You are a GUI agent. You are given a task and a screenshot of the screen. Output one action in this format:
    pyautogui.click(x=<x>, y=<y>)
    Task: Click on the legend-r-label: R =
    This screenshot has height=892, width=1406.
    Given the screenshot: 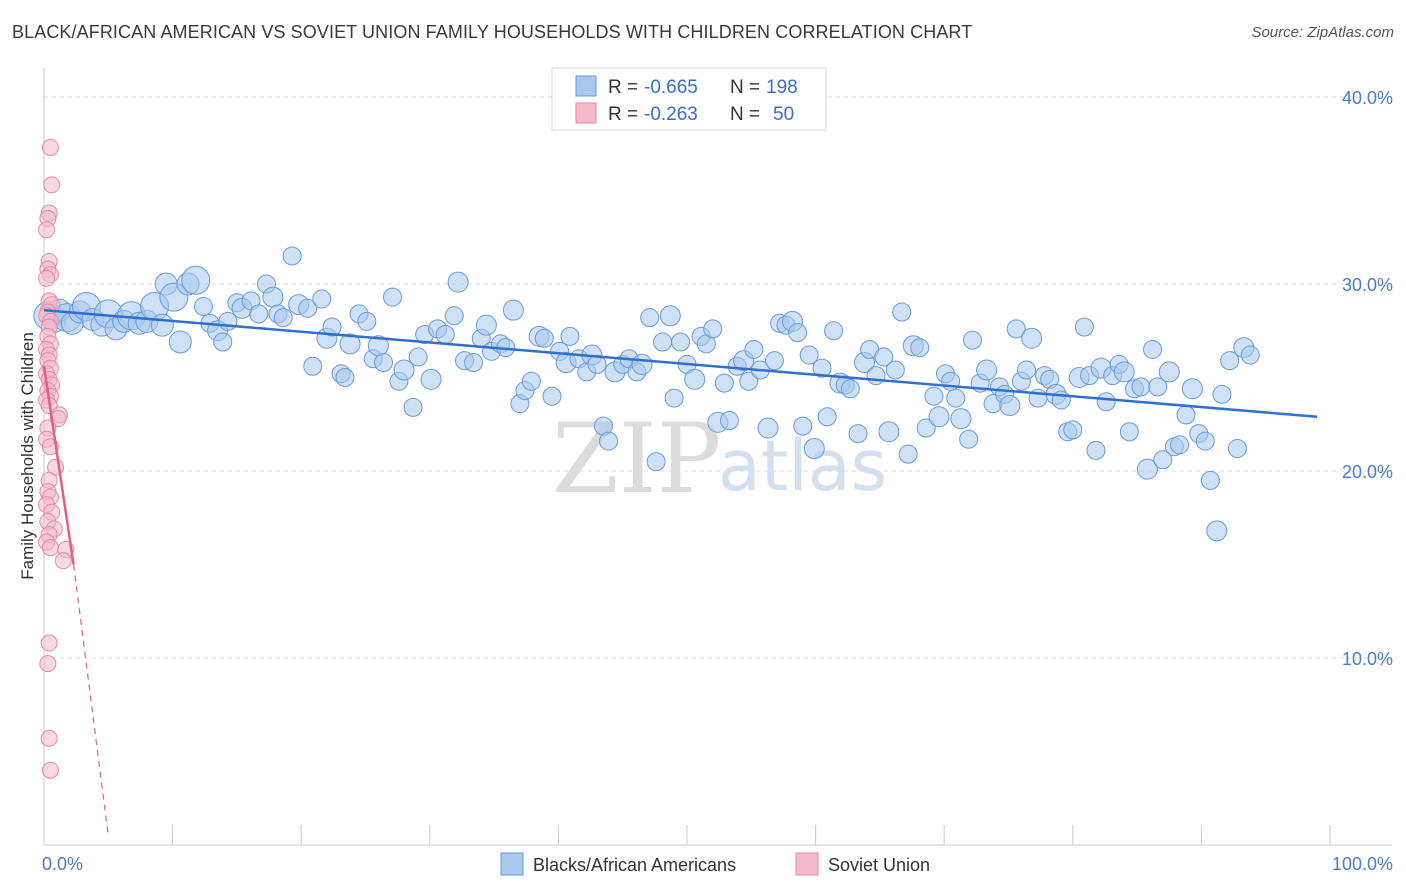 What is the action you would take?
    pyautogui.click(x=623, y=114)
    